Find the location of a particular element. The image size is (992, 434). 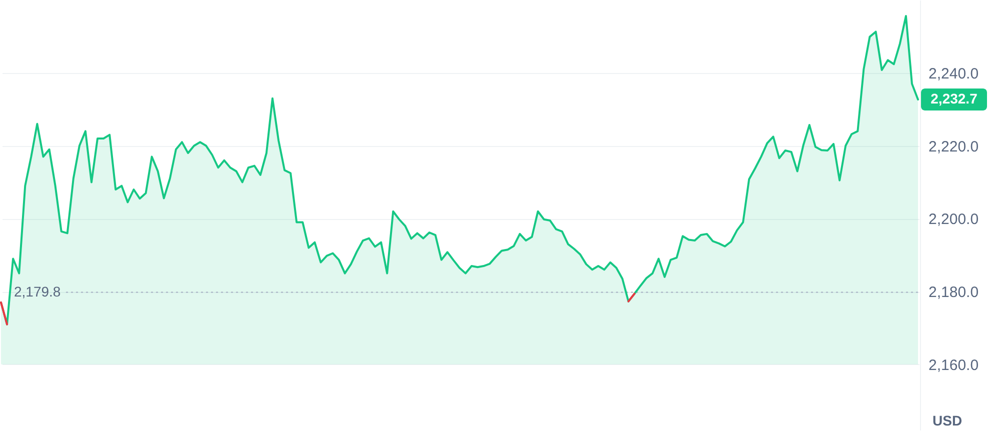

y-tick-label: 2,200.0 is located at coordinates (953, 219).